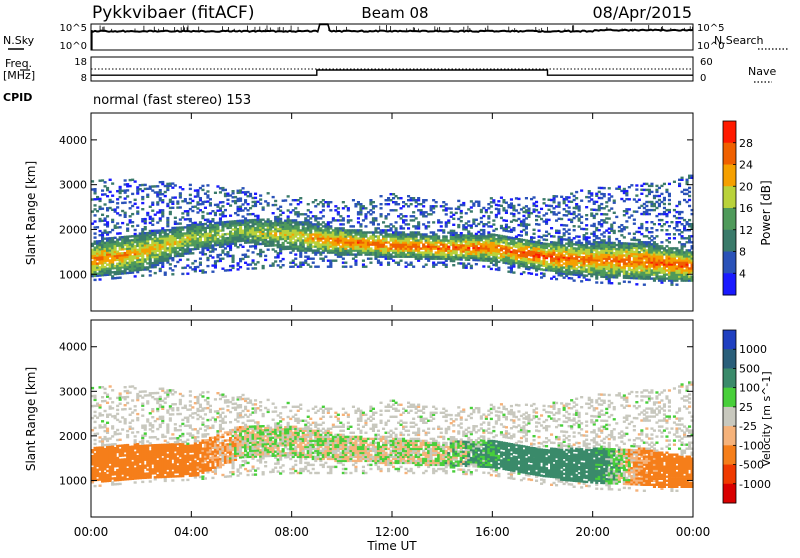 The image size is (800, 558). Describe the element at coordinates (19, 40) in the screenshot. I see `noise-sky-label: N.Sky` at that location.